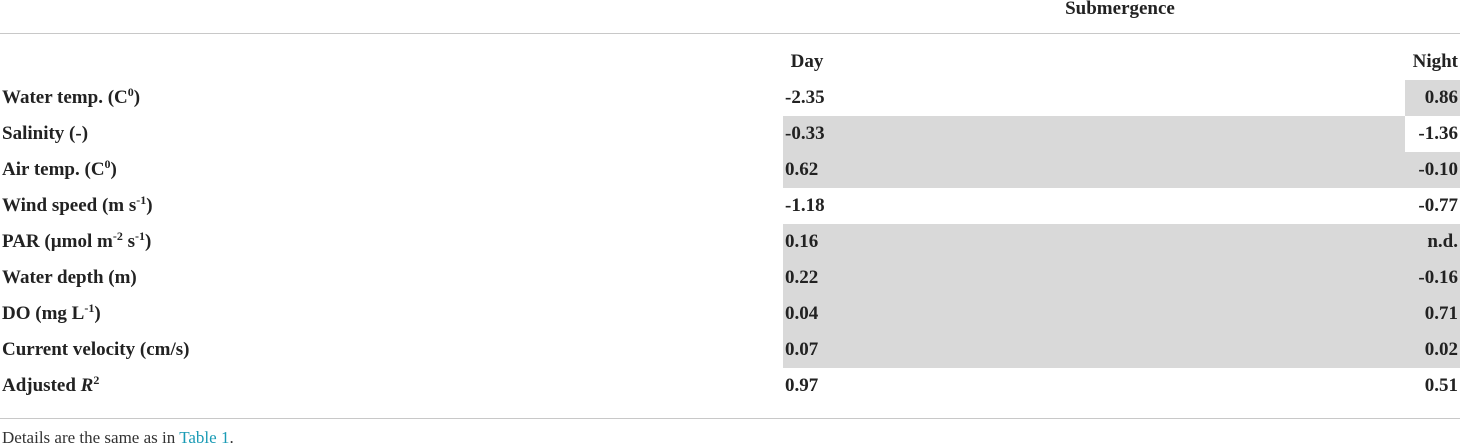  What do you see at coordinates (805, 97) in the screenshot?
I see `cell-value: -2.35` at bounding box center [805, 97].